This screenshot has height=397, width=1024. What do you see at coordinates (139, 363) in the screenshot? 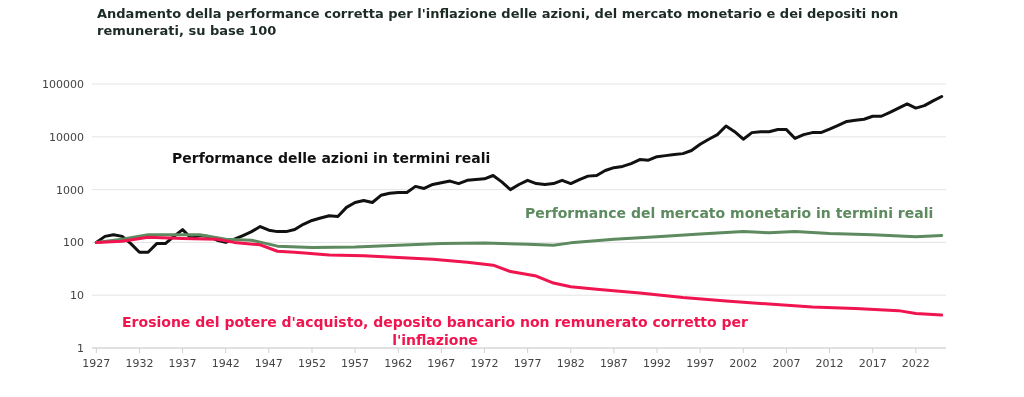
I see `x-tick-label: 1932` at bounding box center [139, 363].